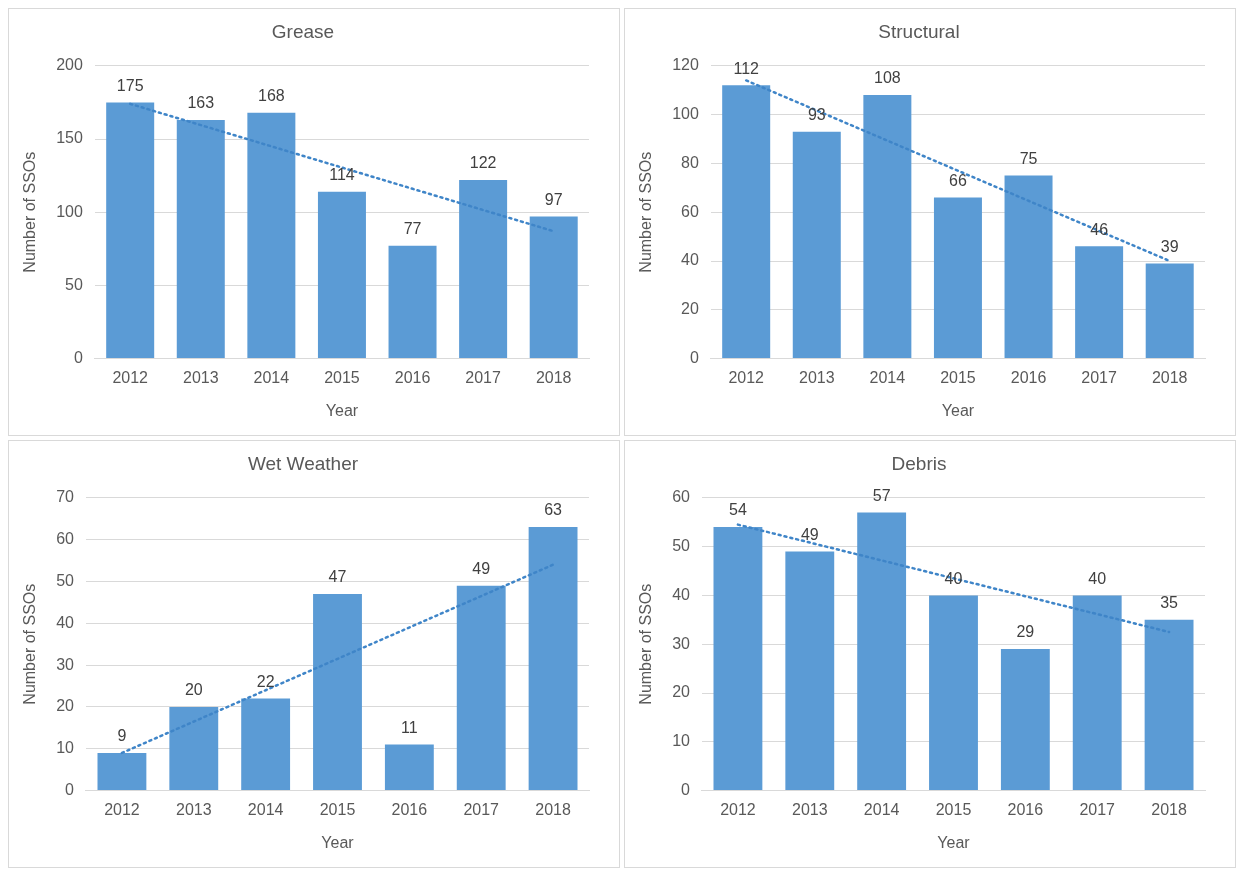  I want to click on data-label: 75, so click(1028, 159).